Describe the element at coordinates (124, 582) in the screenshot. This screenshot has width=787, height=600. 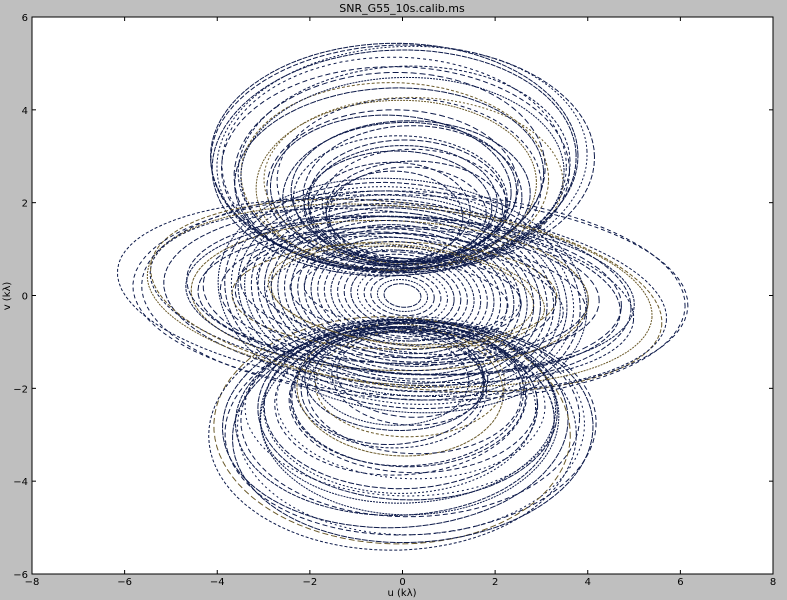
I see `x-tick-label: −6` at that location.